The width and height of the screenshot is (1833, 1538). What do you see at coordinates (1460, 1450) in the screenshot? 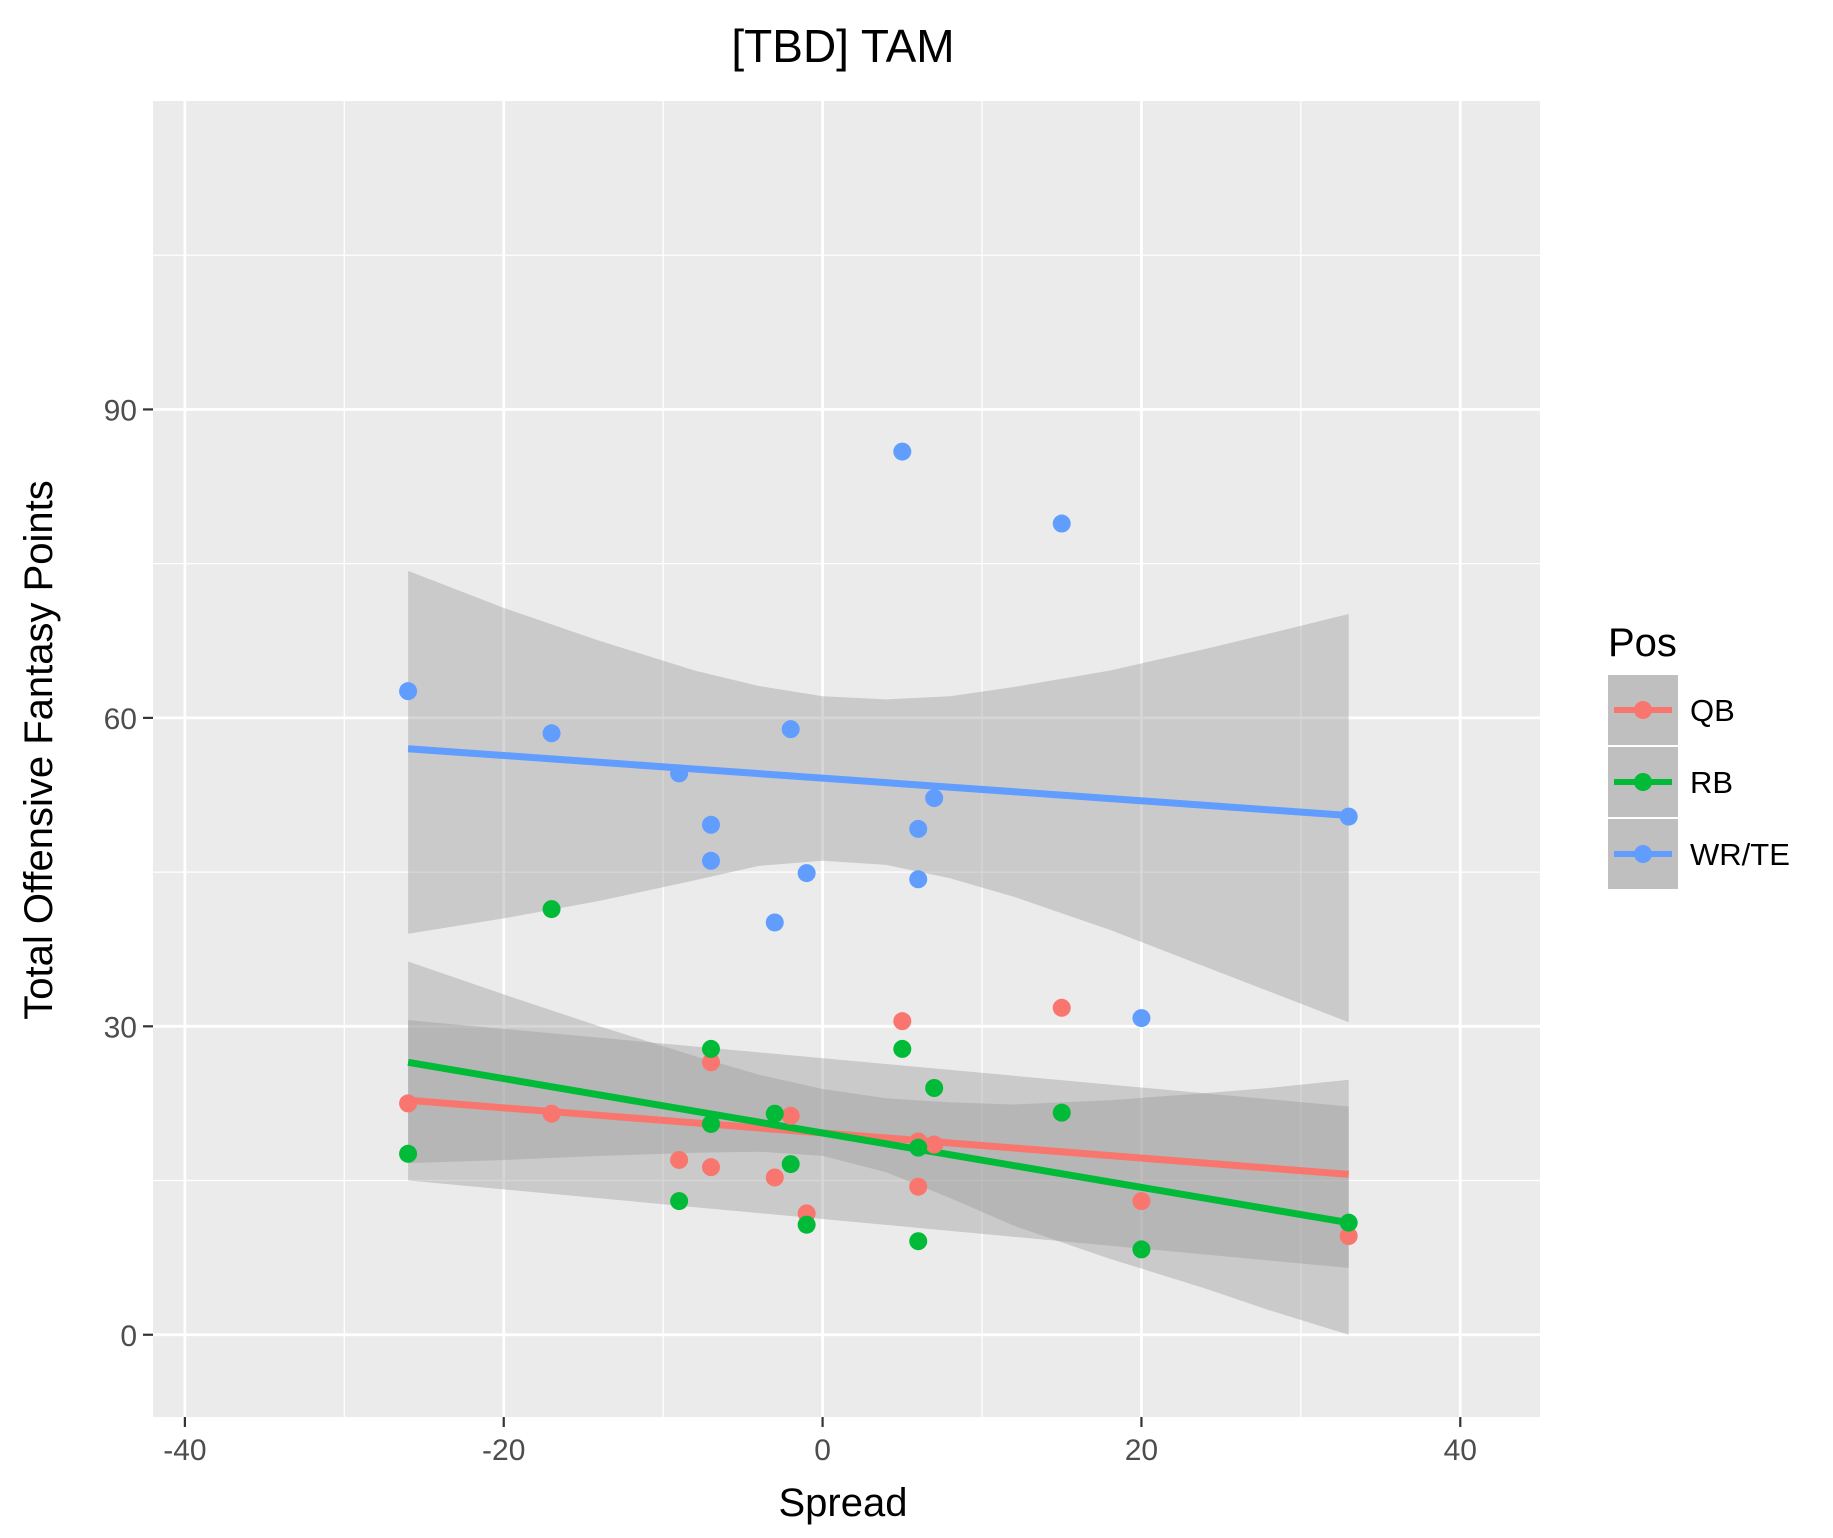
I see `x-tick-label: 40` at bounding box center [1460, 1450].